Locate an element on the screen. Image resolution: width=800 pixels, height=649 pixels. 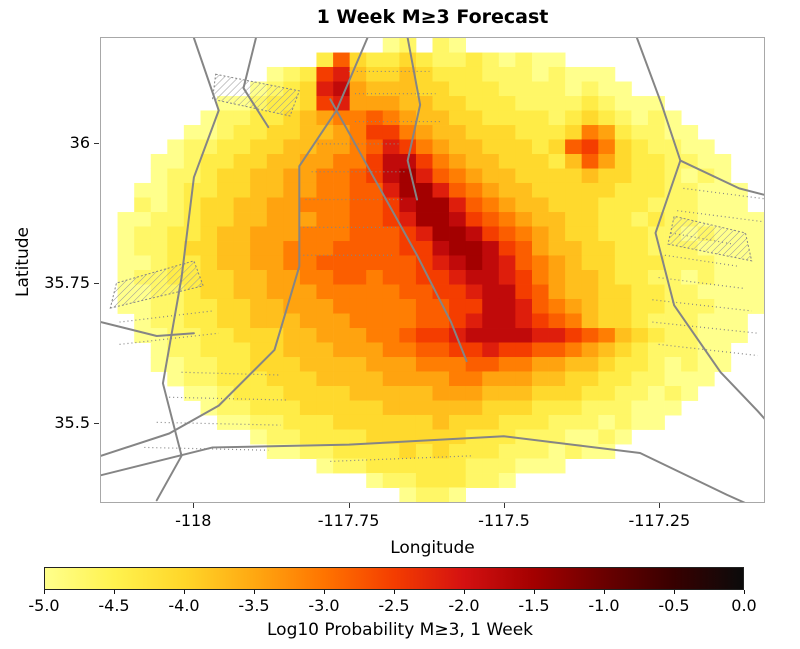
y-tick-label: 36 is located at coordinates (79, 143).